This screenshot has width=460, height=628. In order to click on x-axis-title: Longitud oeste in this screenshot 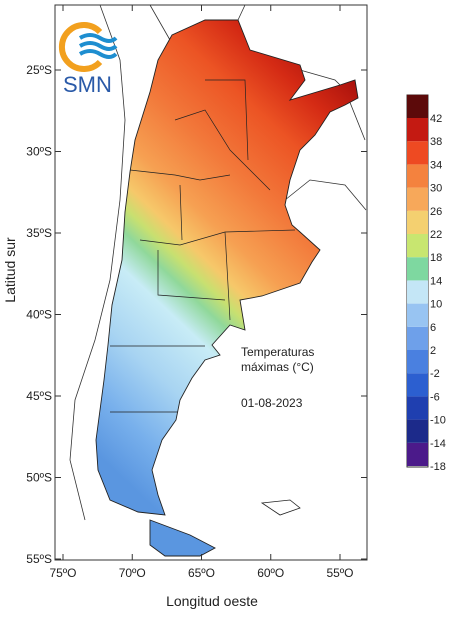, I will do `click(212, 601)`.